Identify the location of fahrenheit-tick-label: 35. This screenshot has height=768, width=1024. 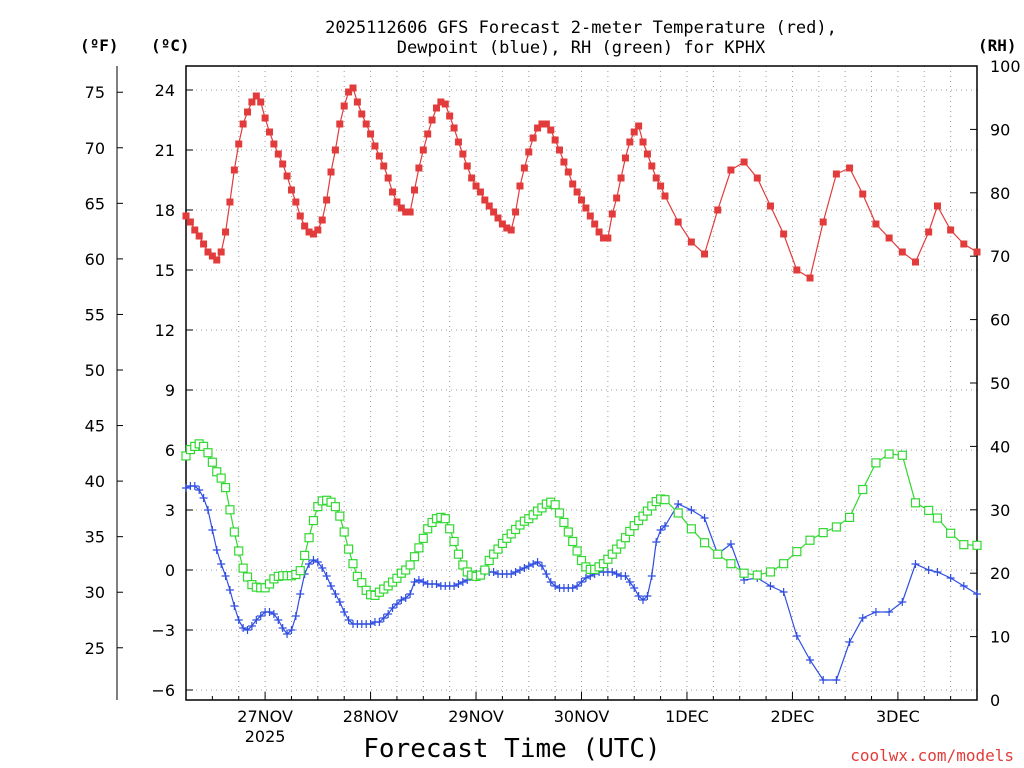
(95, 537).